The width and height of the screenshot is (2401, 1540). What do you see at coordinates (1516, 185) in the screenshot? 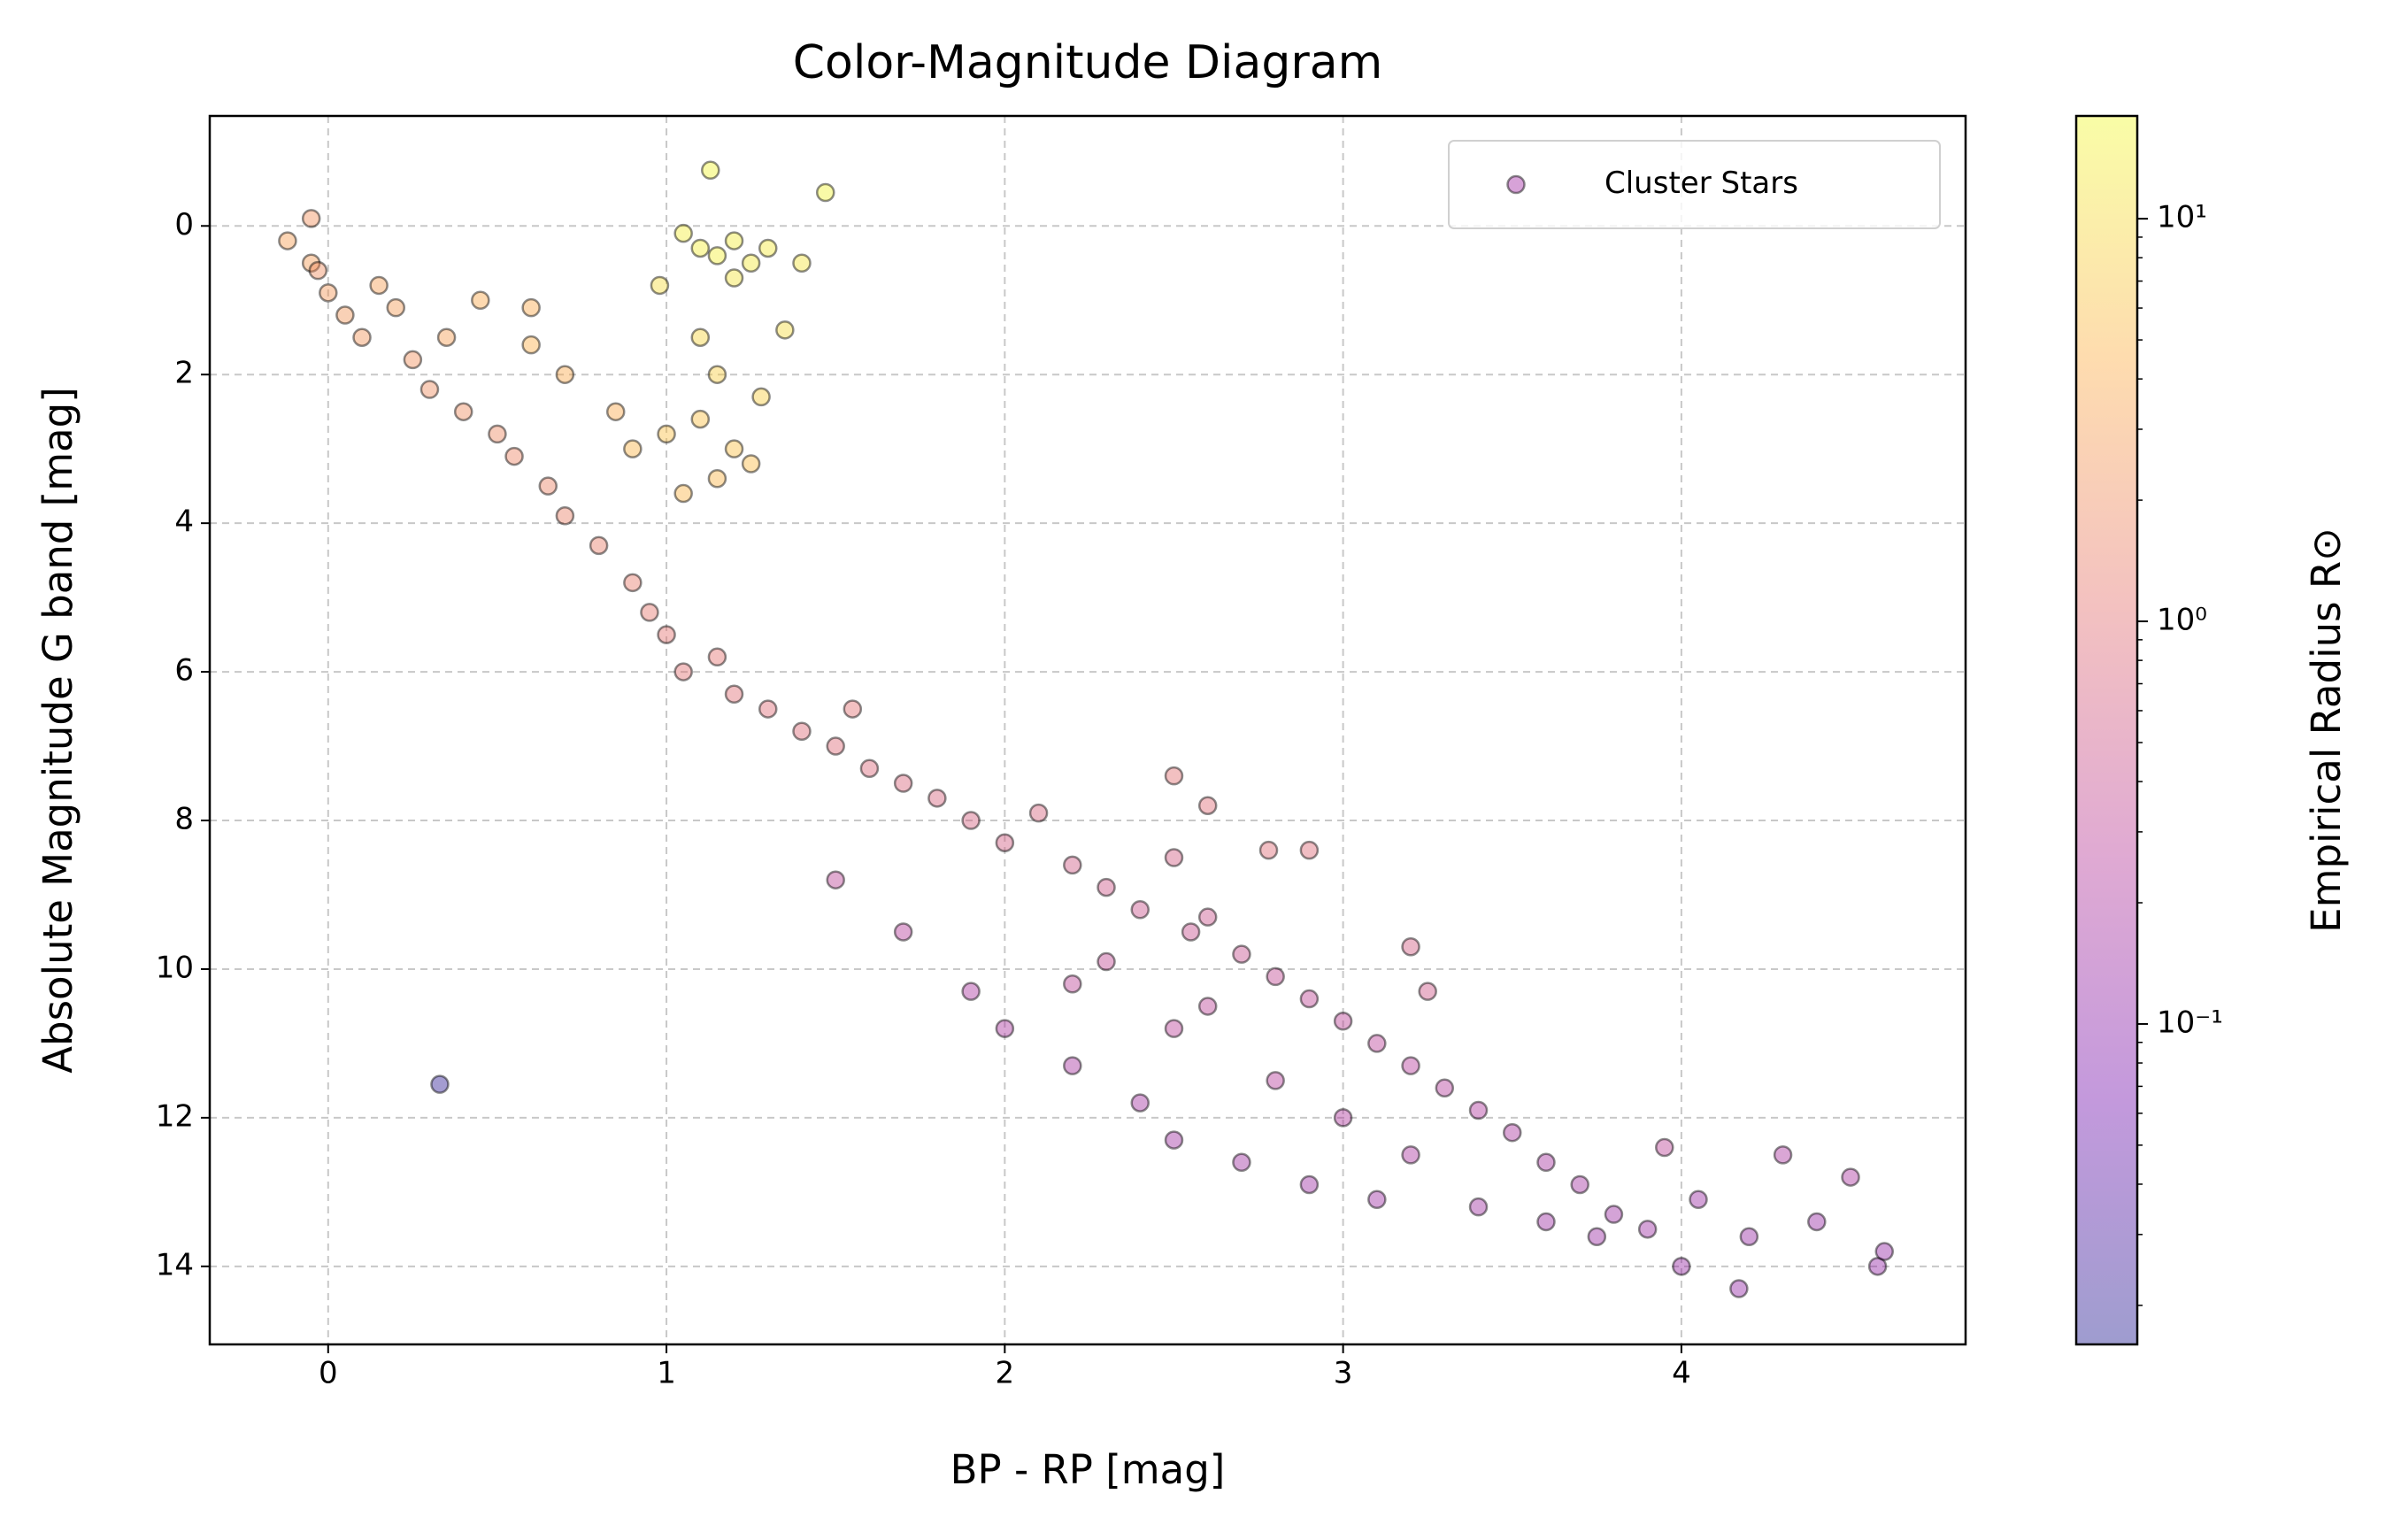
I see `legend-marker` at bounding box center [1516, 185].